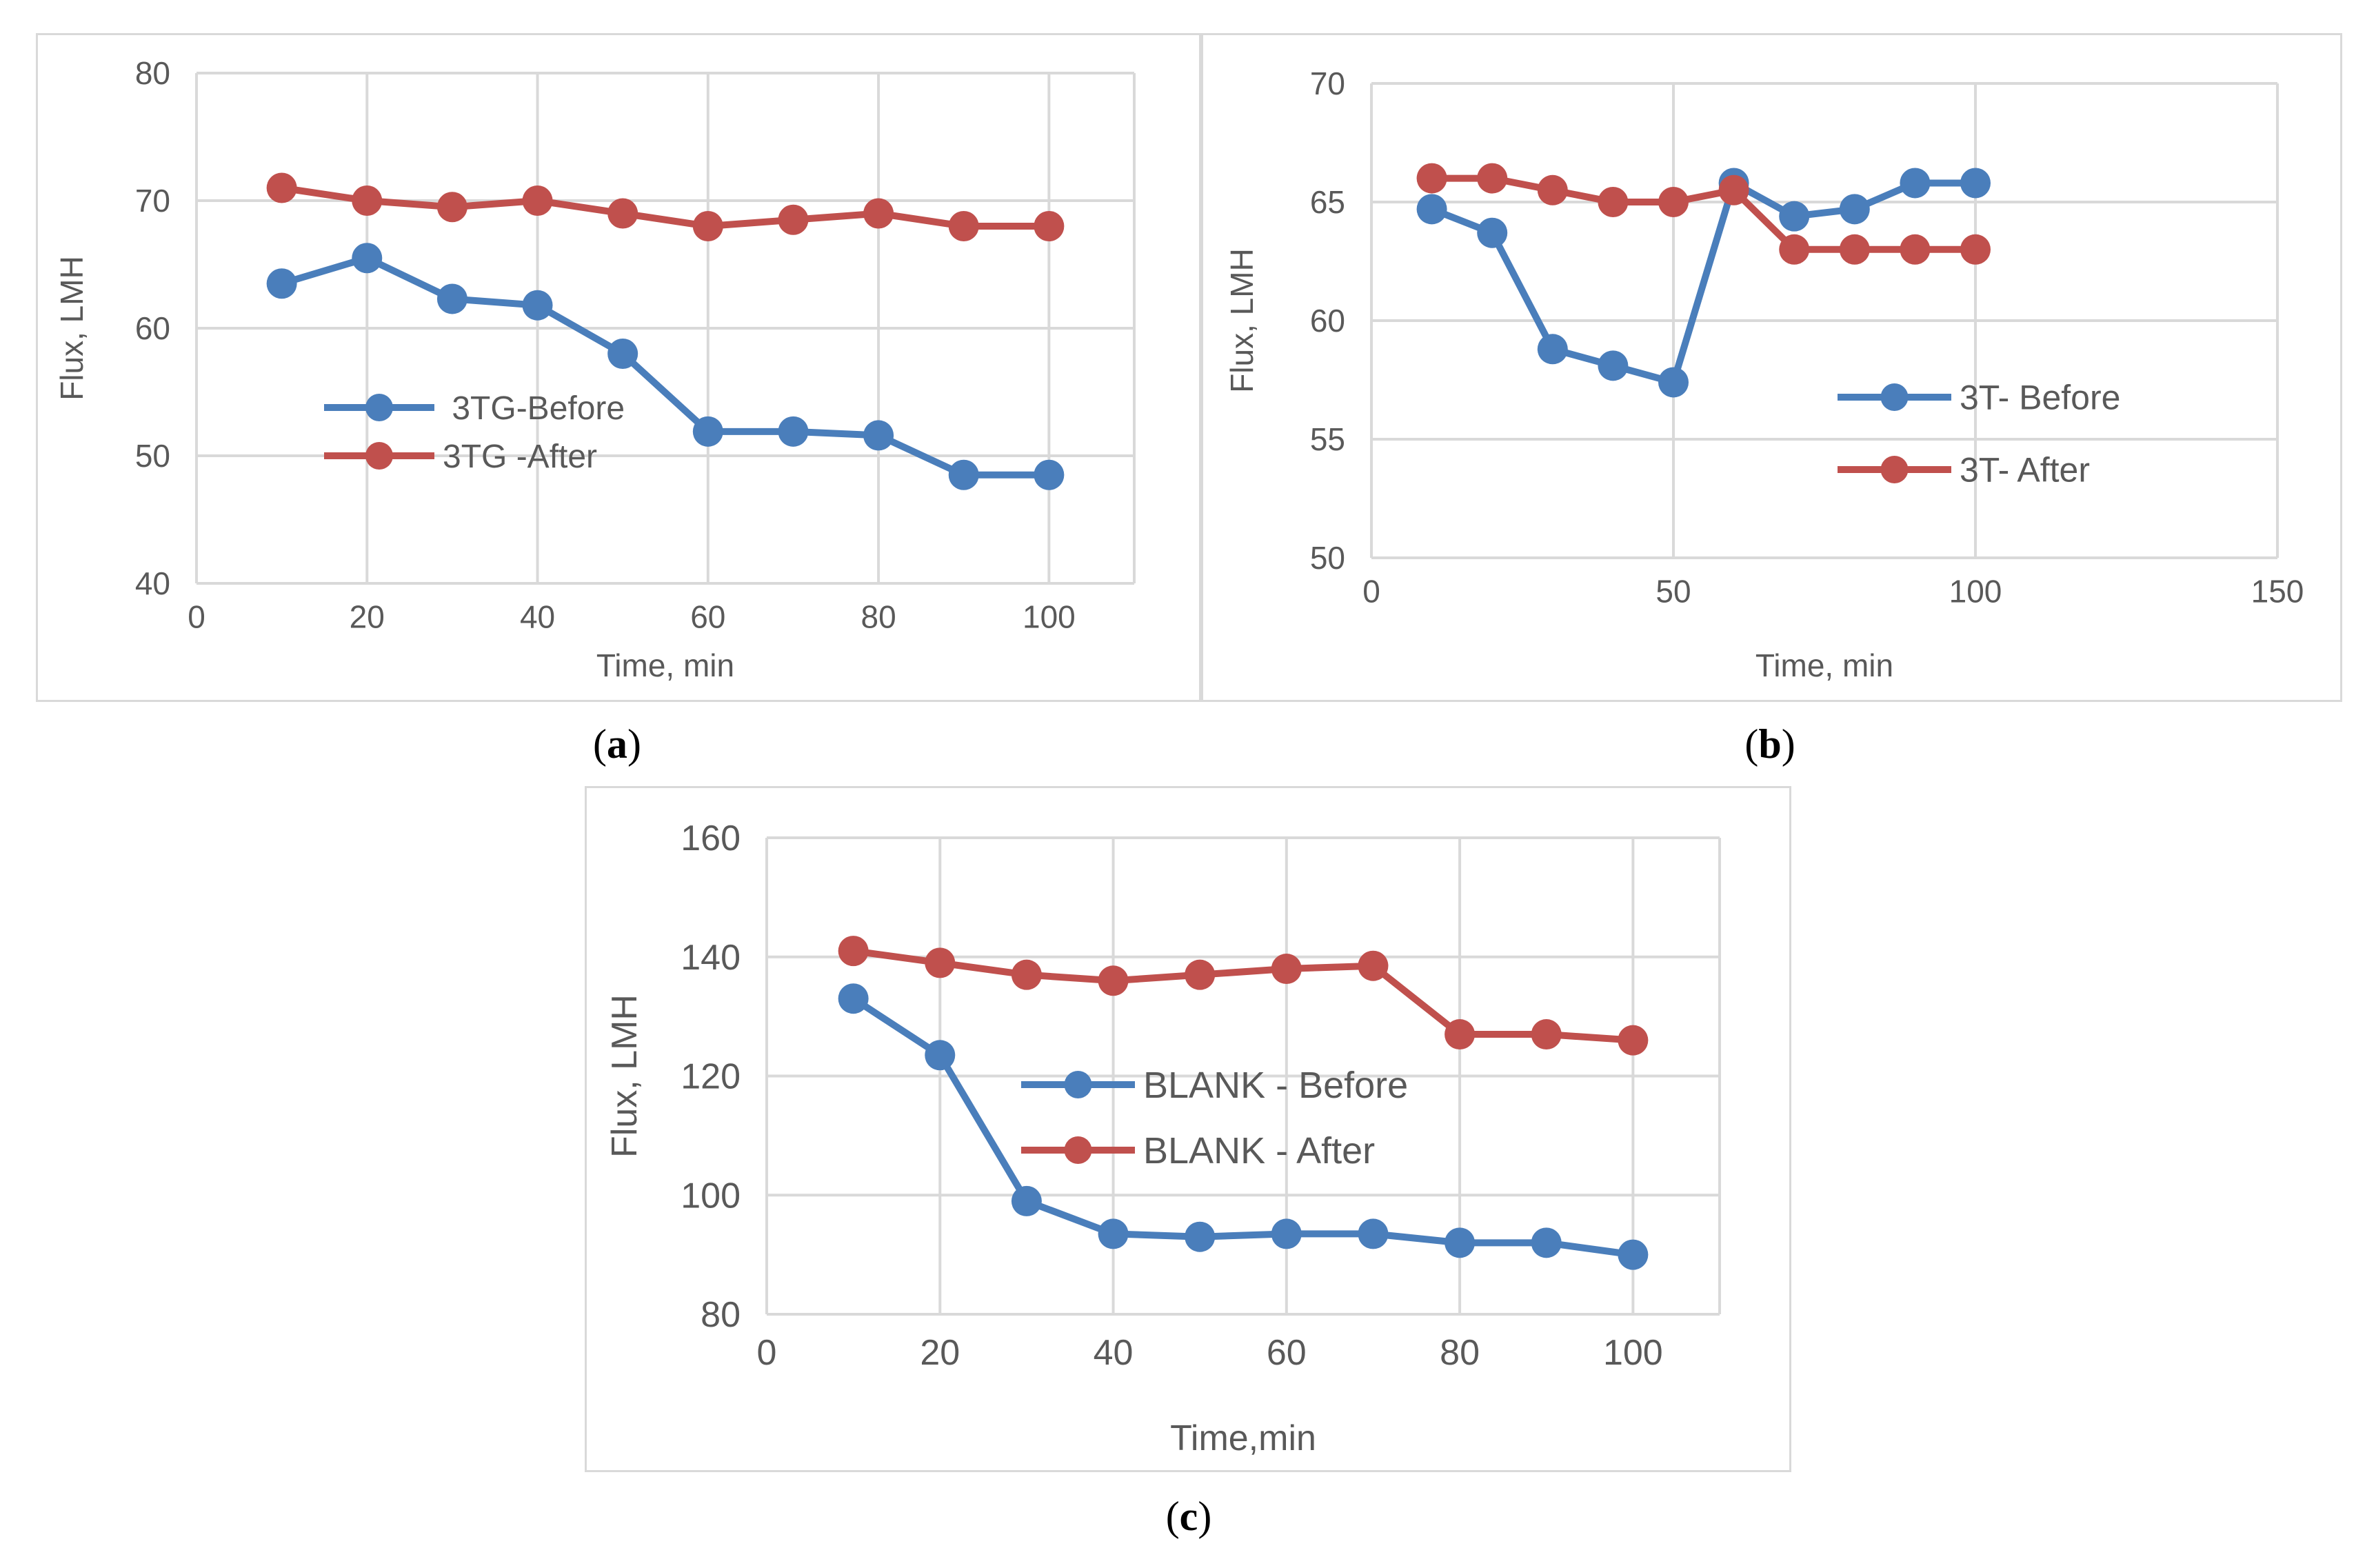  What do you see at coordinates (1975, 591) in the screenshot?
I see `chart-b-x-tick-label: 100` at bounding box center [1975, 591].